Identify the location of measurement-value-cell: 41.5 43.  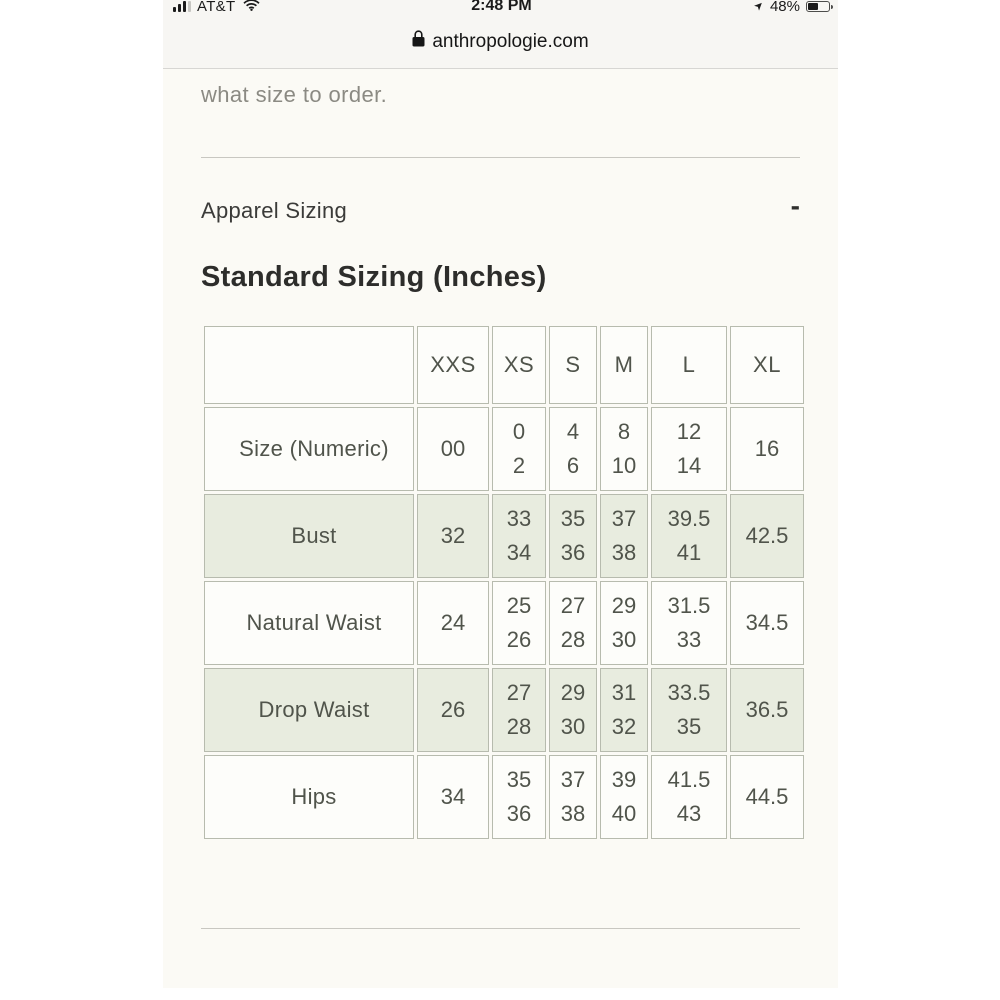
(689, 797).